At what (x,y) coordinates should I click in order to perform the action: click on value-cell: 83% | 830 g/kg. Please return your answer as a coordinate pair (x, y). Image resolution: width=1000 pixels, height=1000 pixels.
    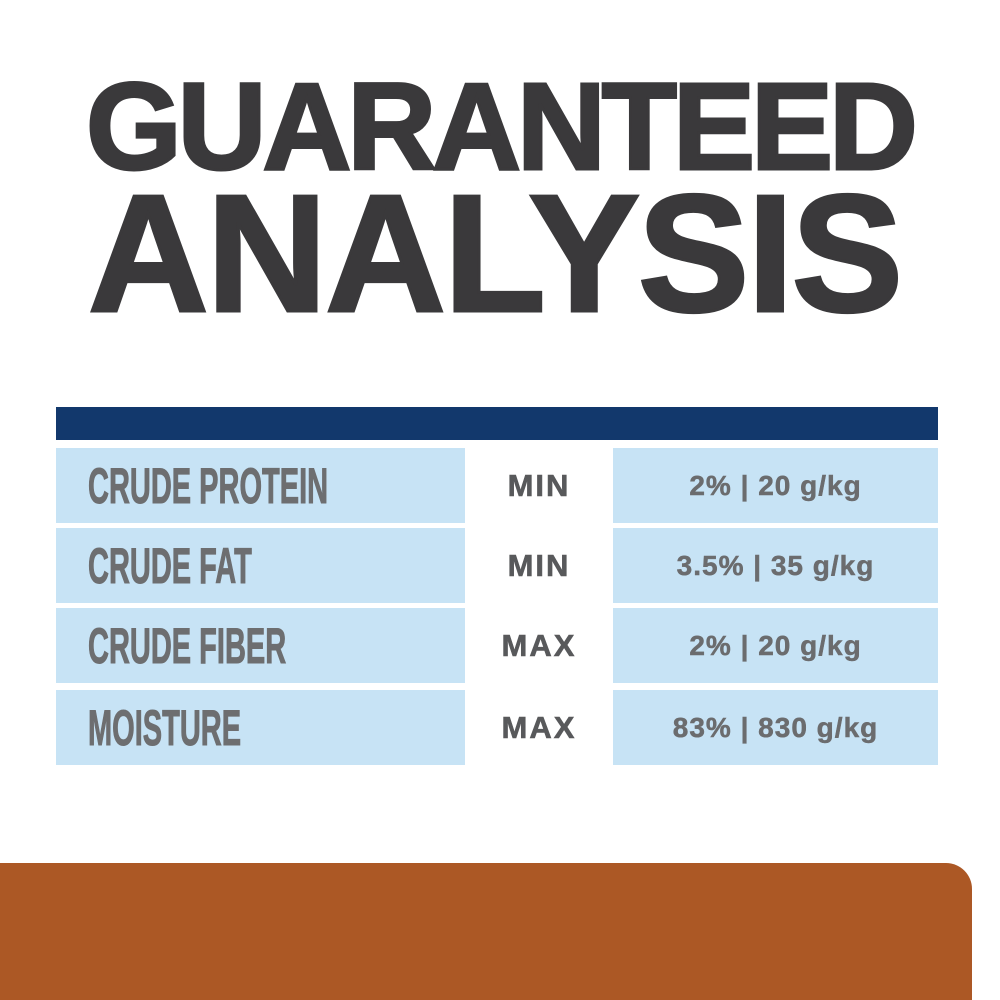
    Looking at the image, I should click on (775, 727).